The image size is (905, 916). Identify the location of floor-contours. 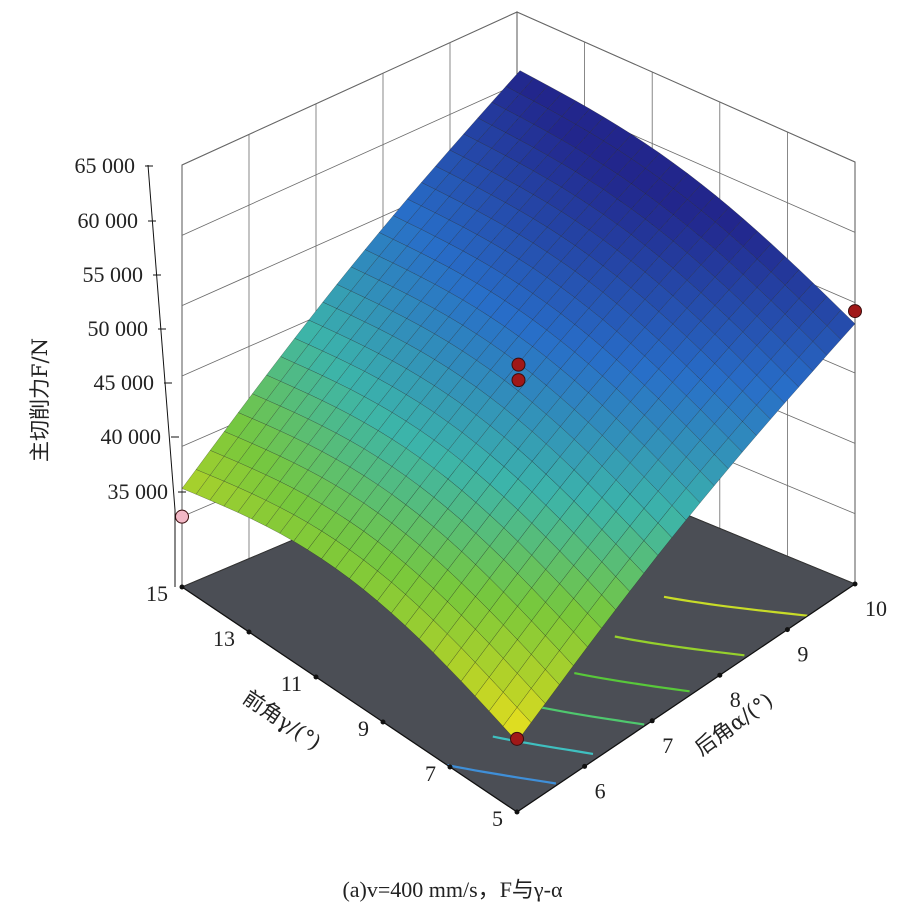
(627, 690).